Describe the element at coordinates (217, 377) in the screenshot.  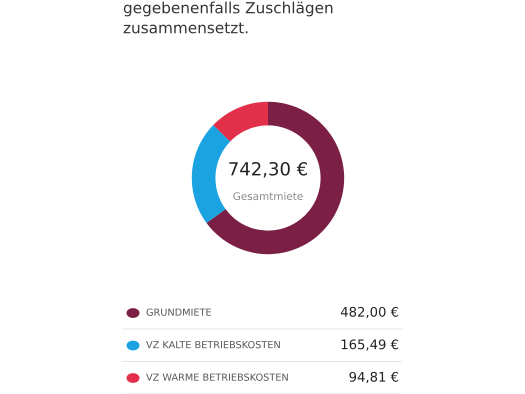
I see `legend-label: VZ WARME BETRIEBSKOSTEN` at that location.